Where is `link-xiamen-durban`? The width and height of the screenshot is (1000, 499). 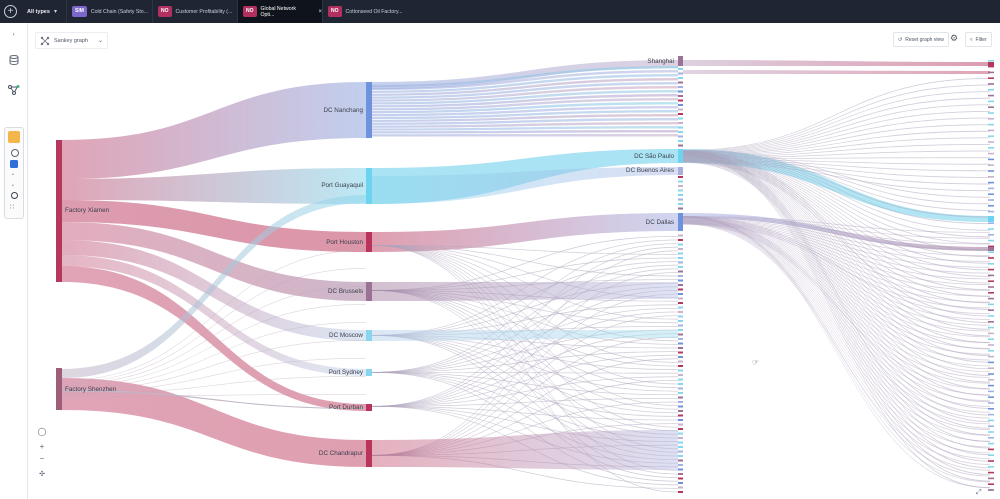 link-xiamen-durban is located at coordinates (214, 338).